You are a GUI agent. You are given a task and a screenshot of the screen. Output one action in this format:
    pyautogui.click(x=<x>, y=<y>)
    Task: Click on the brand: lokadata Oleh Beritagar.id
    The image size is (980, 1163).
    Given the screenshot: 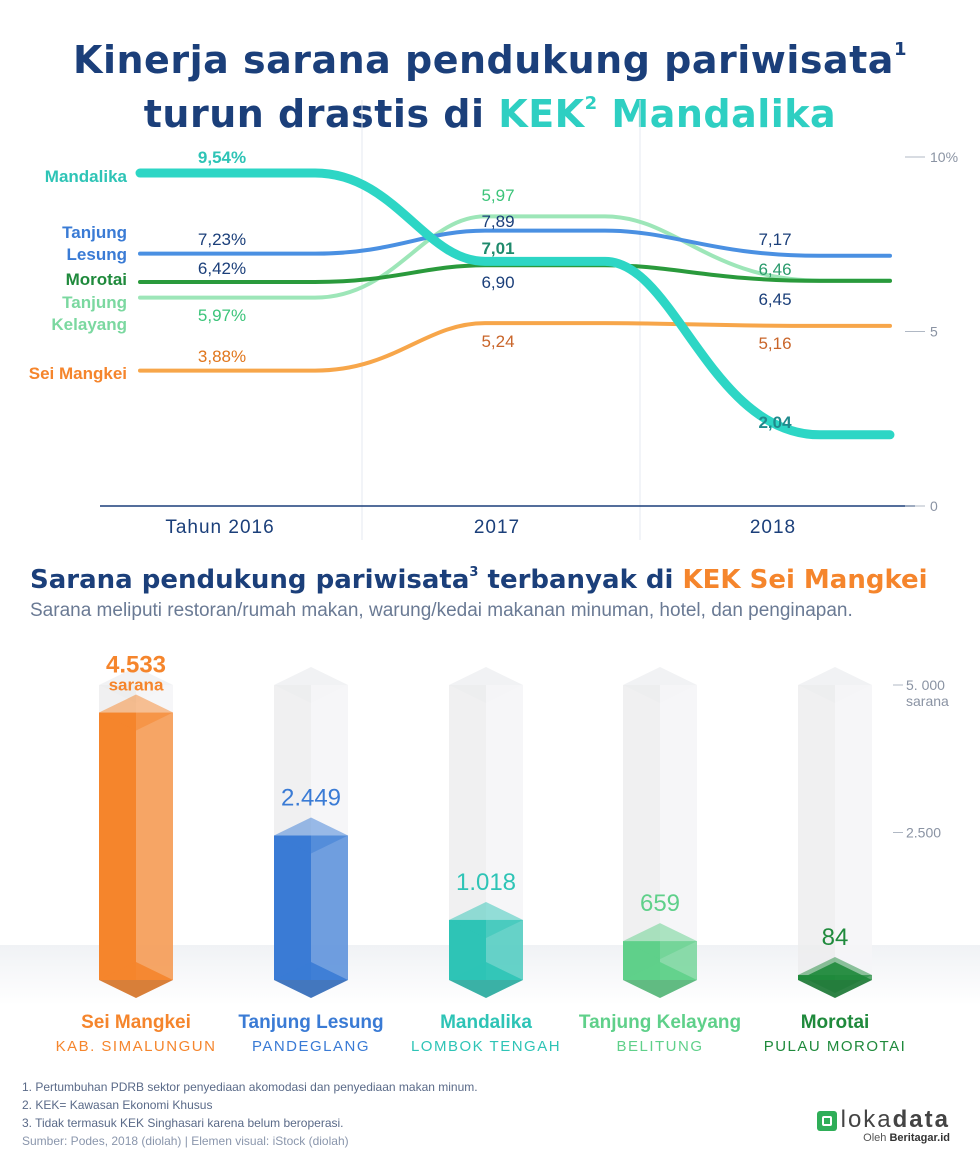 What is the action you would take?
    pyautogui.click(x=883, y=1125)
    